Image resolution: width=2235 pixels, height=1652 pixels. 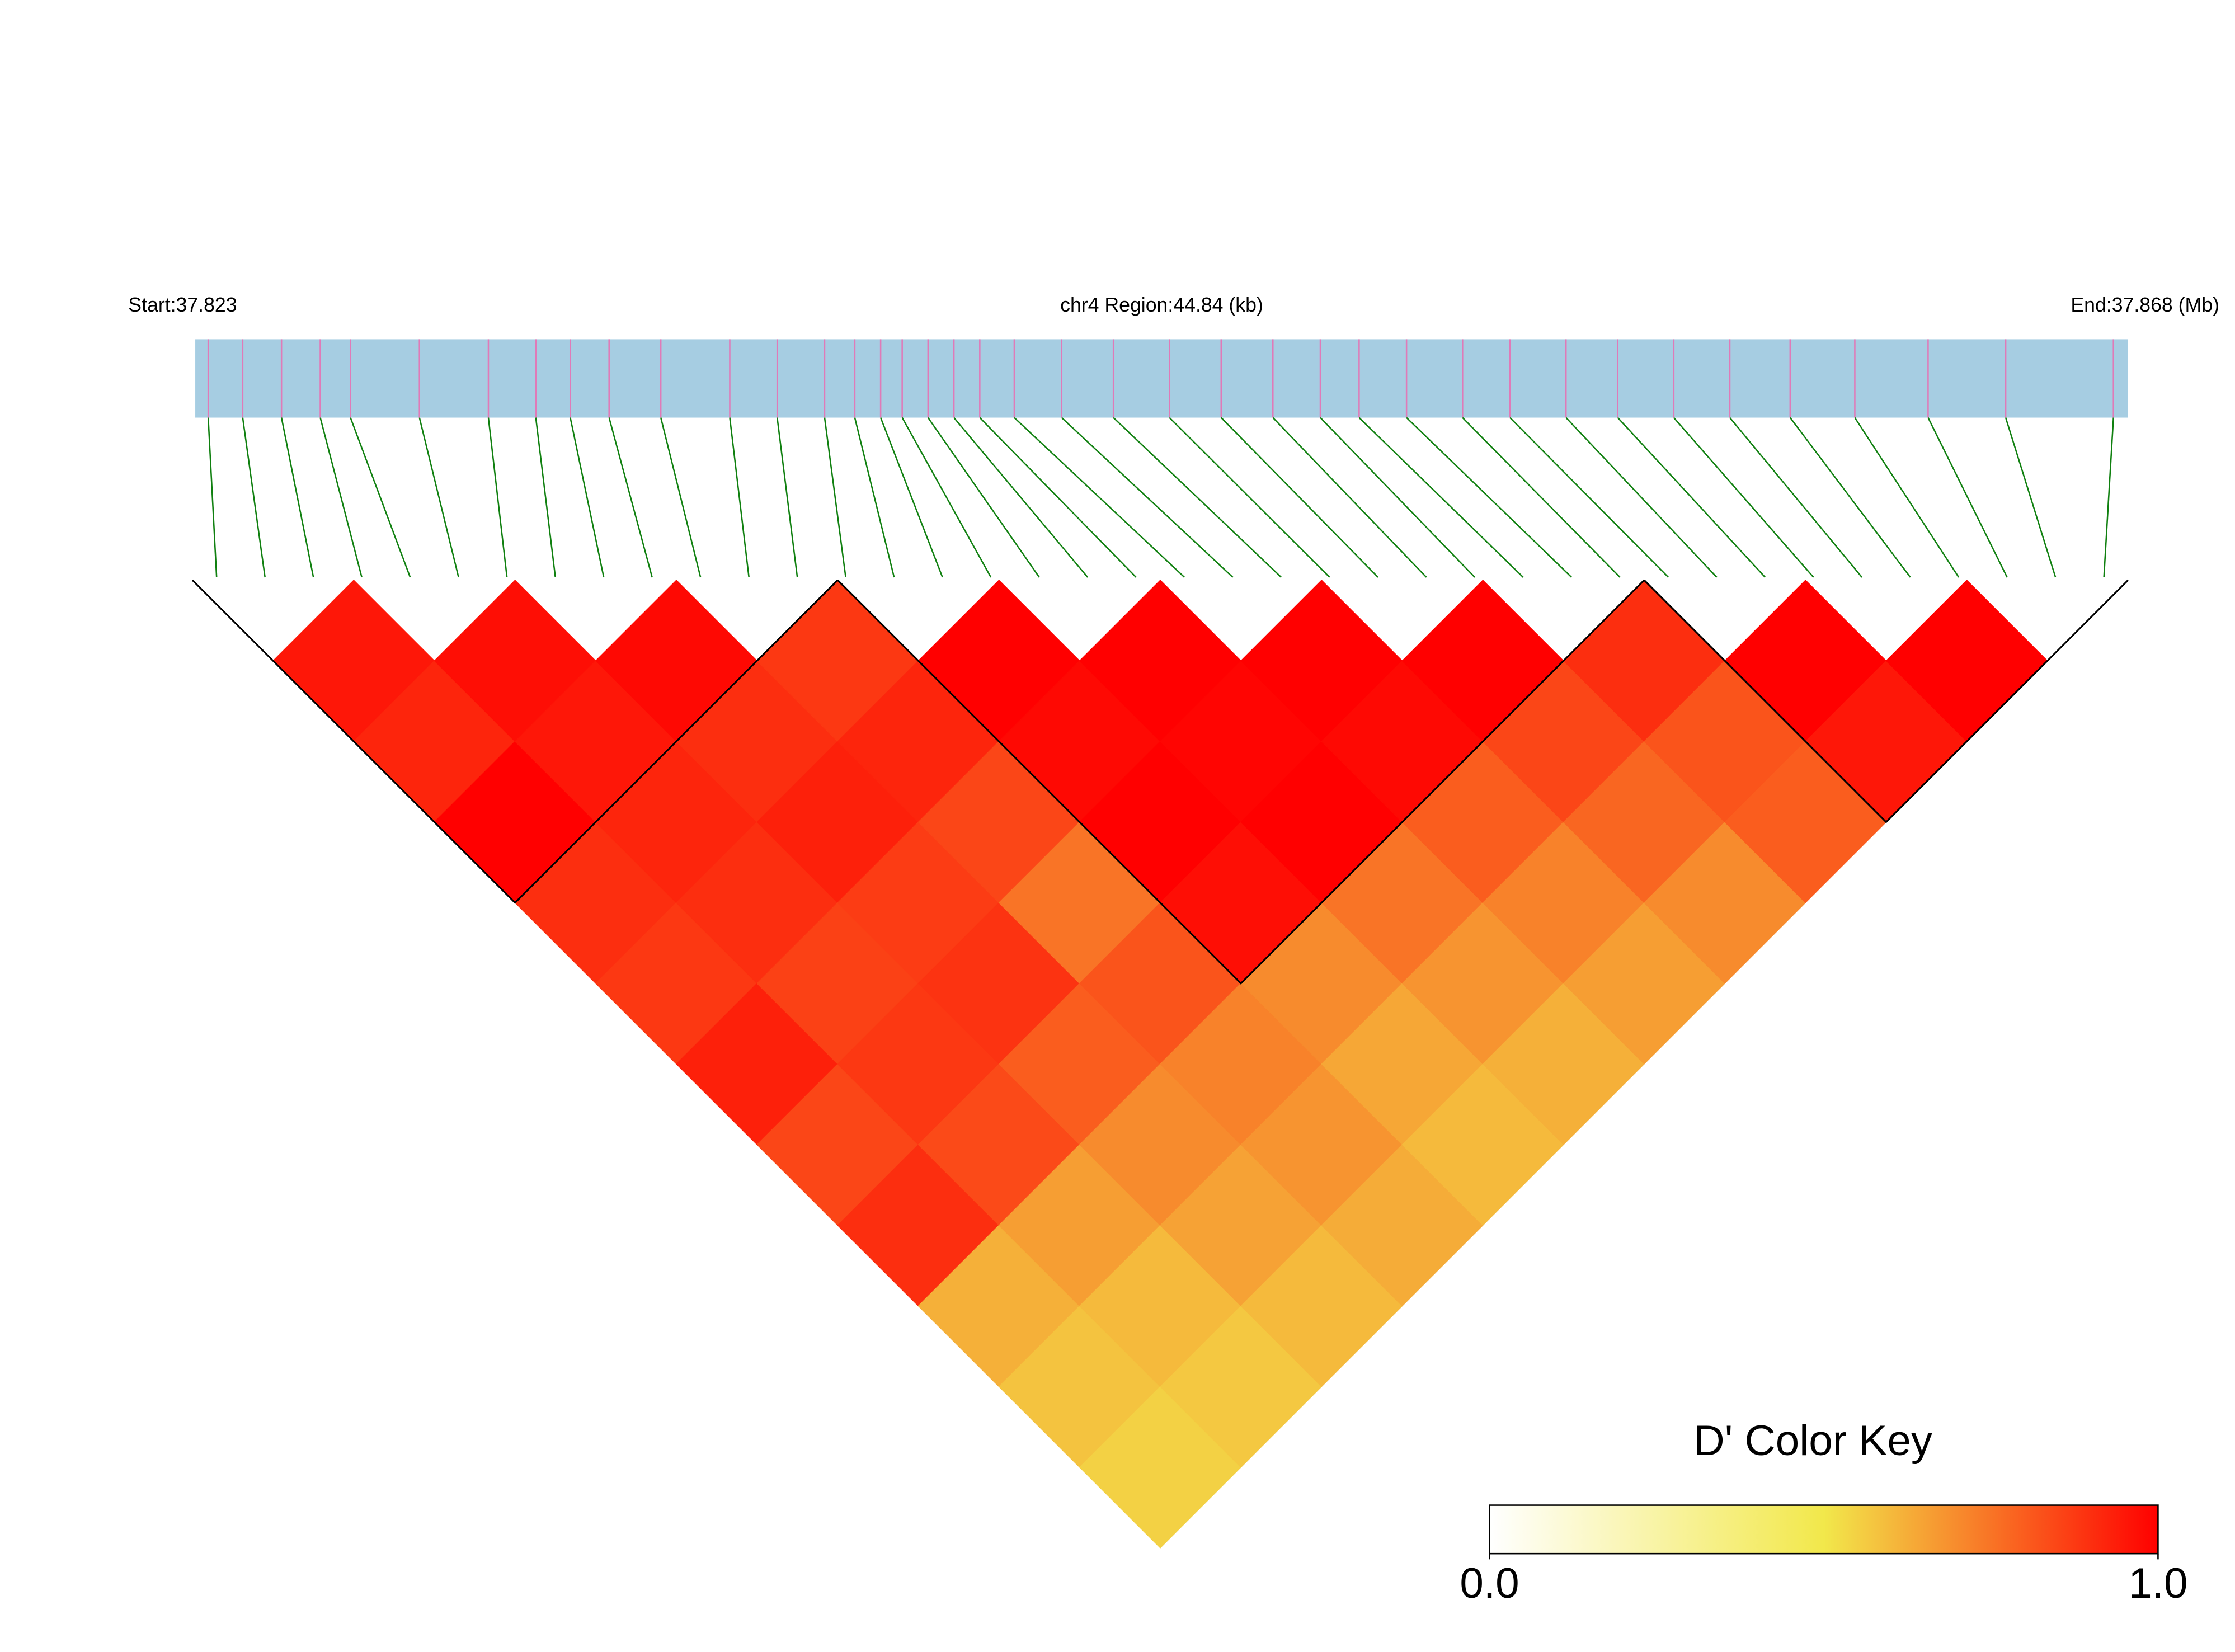 I want to click on region-label: chr4 Region:44.84 (kb), so click(x=1161, y=305).